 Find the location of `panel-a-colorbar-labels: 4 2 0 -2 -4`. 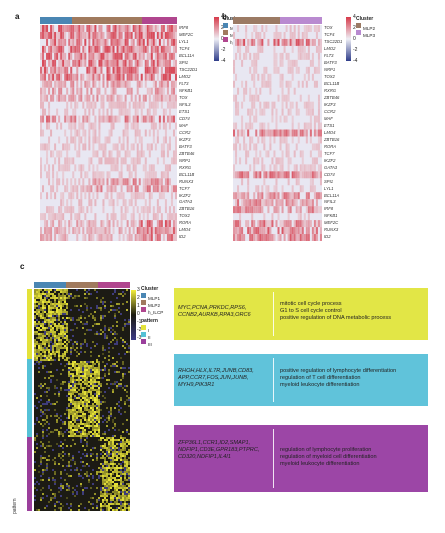

panel-a-colorbar-labels: 4 2 0 -2 -4 is located at coordinates (226, 39).